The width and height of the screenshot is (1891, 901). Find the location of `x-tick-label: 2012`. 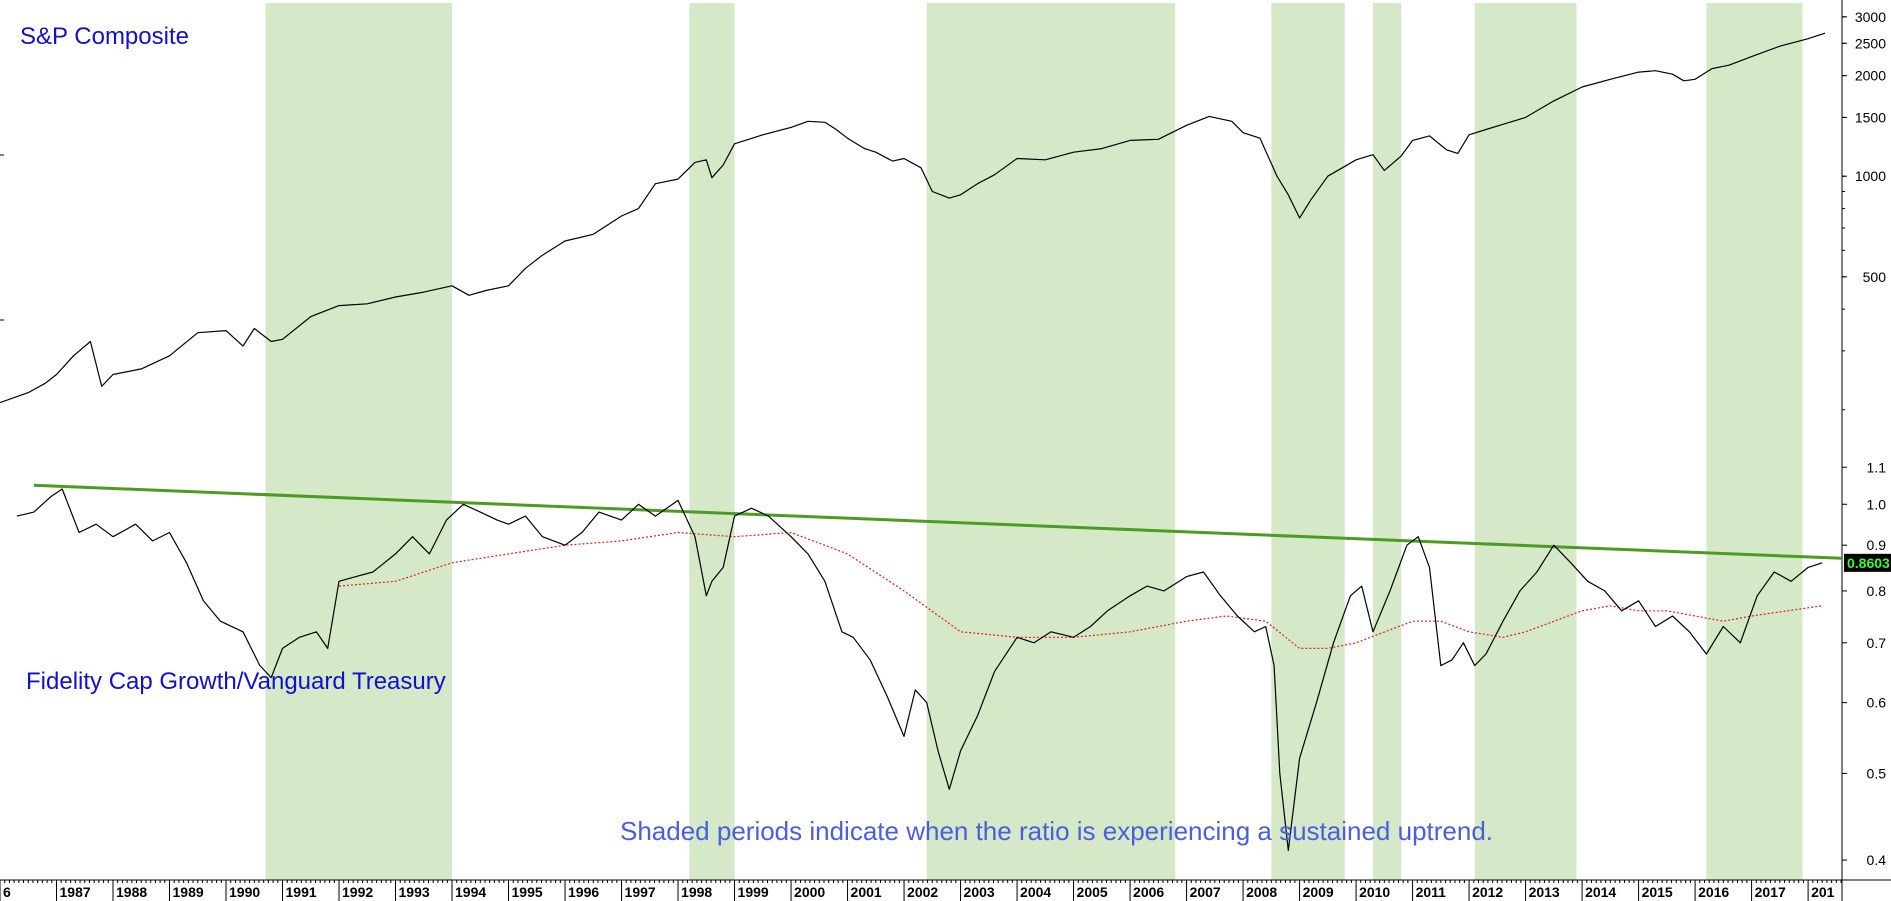

x-tick-label: 2012 is located at coordinates (1487, 892).